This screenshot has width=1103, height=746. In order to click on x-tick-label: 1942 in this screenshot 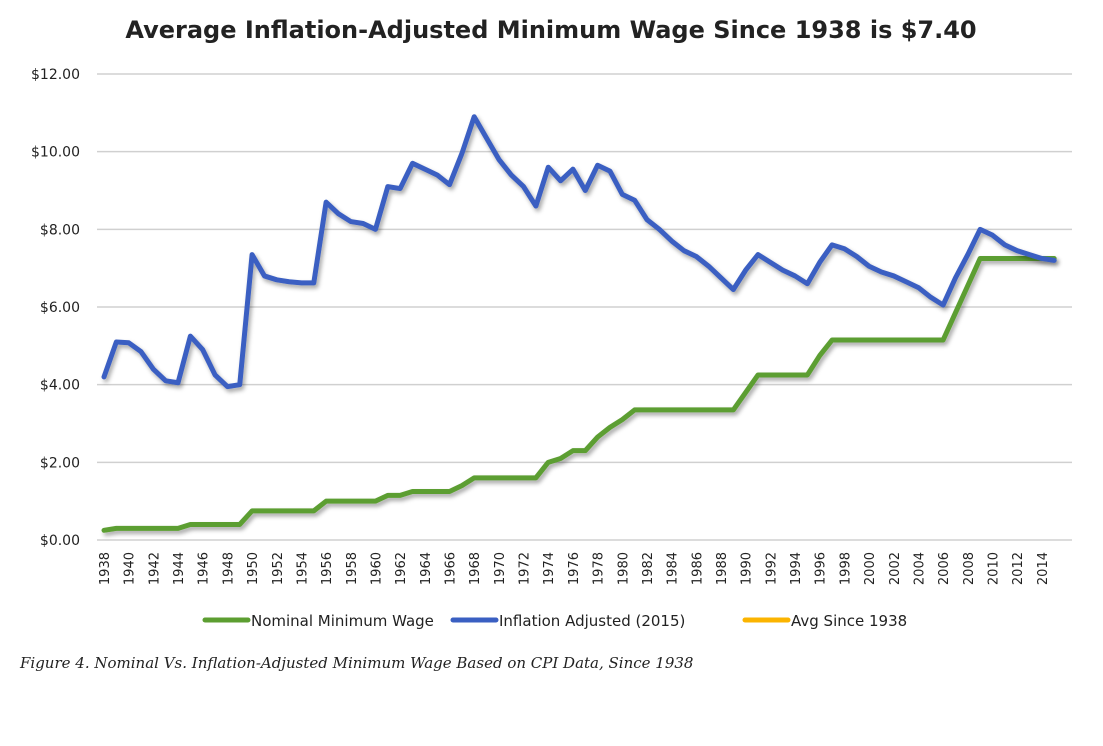, I will do `click(154, 568)`.